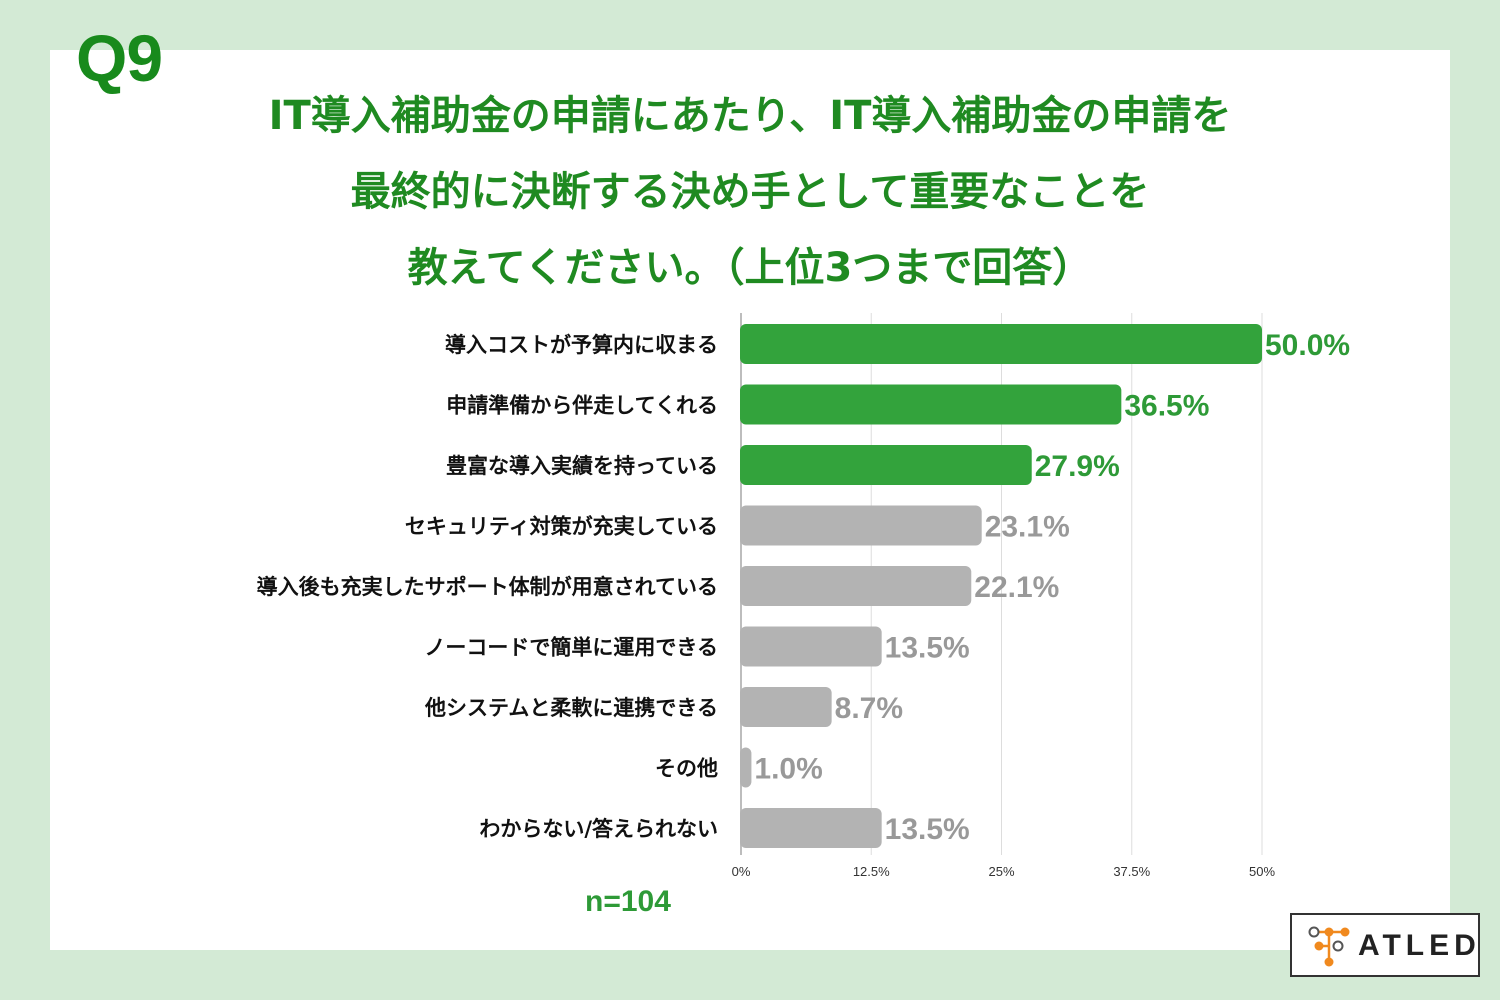 This screenshot has height=1000, width=1500. Describe the element at coordinates (561, 527) in the screenshot. I see `category-label: セキュリティ対策が充実している` at that location.